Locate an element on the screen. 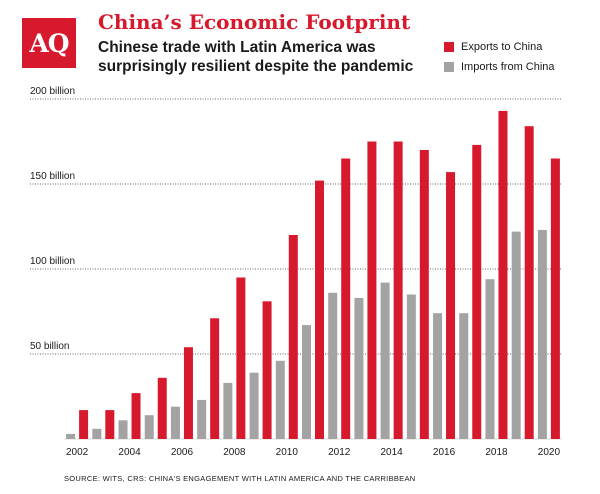 The image size is (600, 494). bar-exports-2005 is located at coordinates (162, 408).